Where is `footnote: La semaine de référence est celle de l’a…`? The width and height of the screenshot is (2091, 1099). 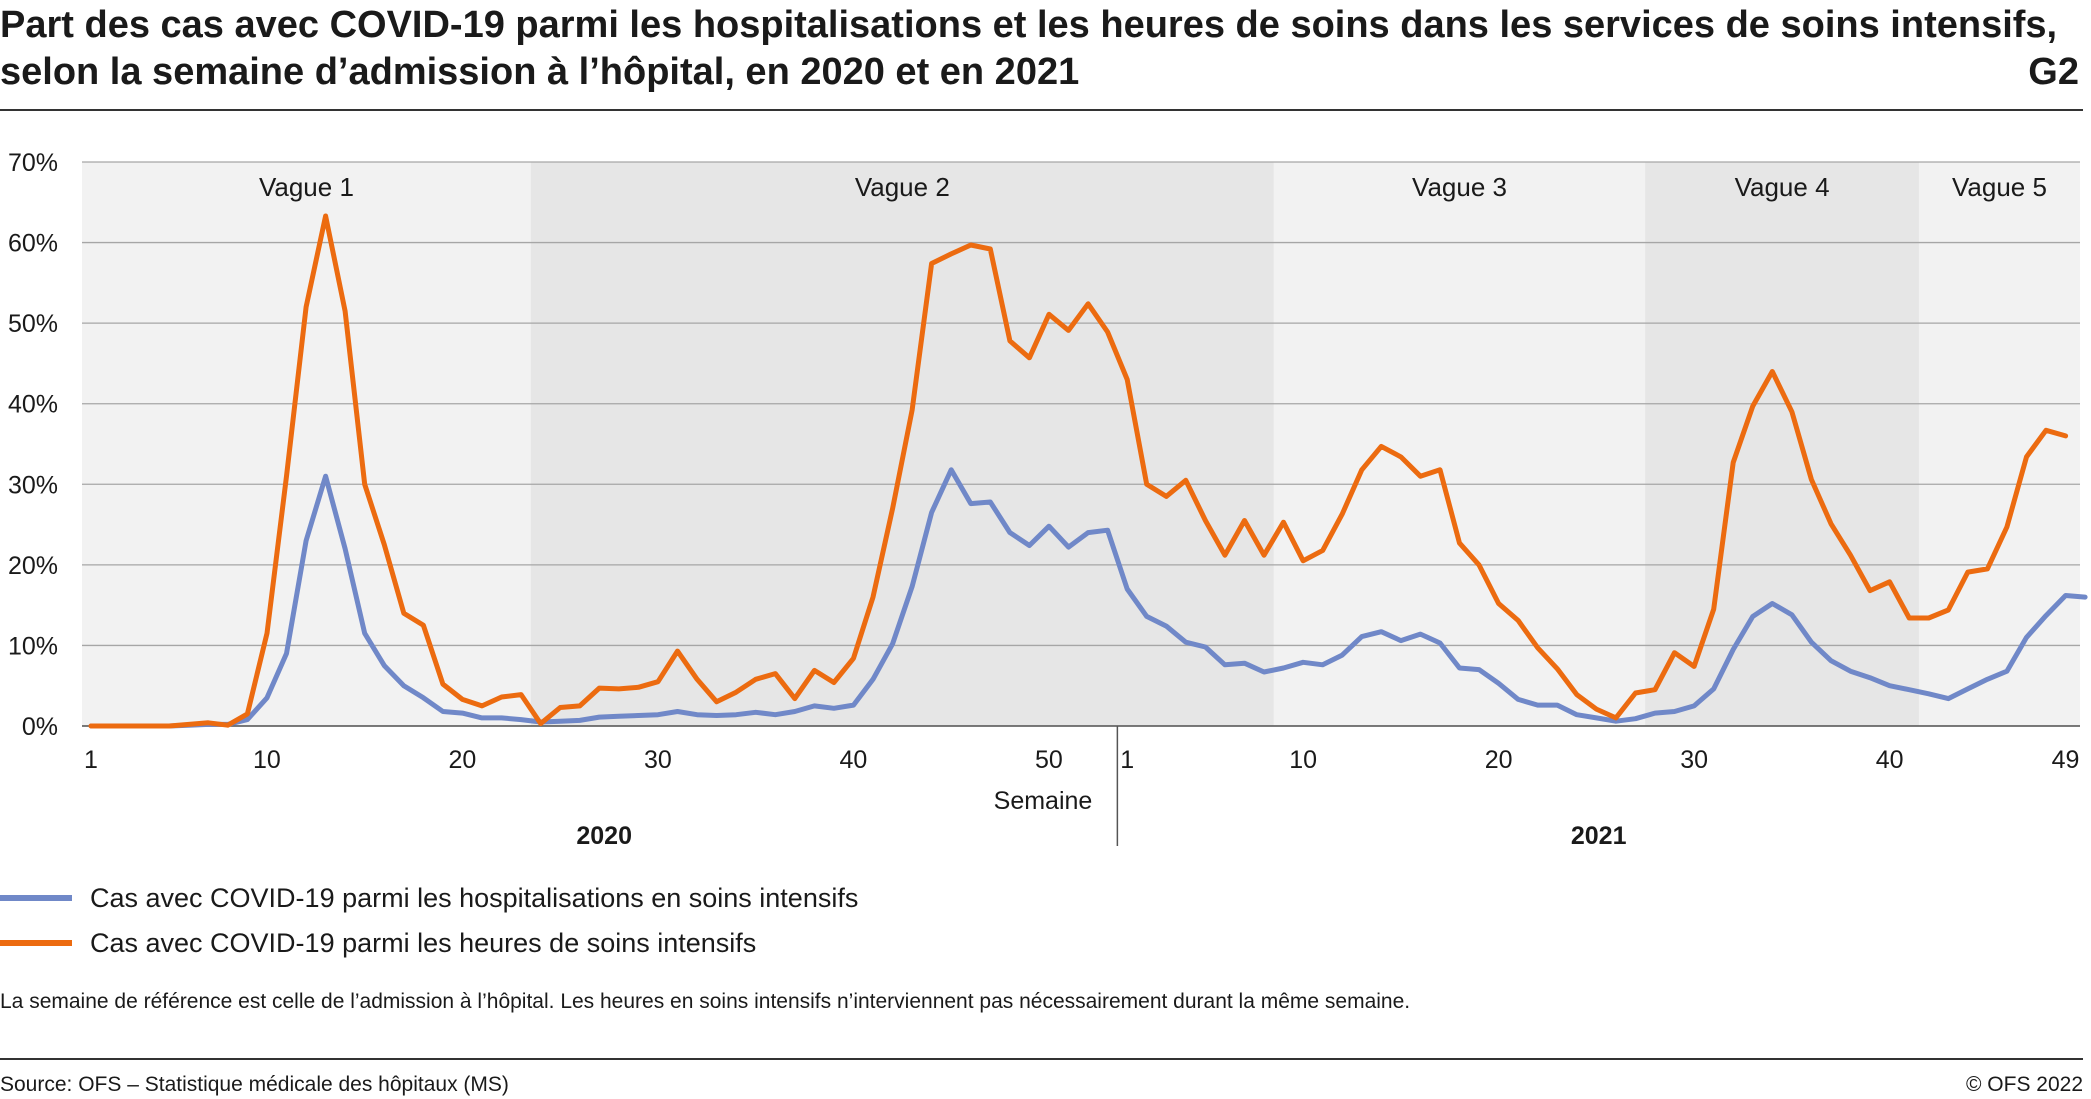 footnote: La semaine de référence est celle de l’a… is located at coordinates (705, 1001).